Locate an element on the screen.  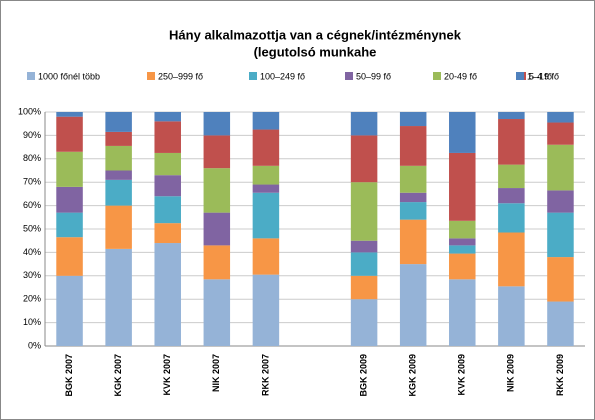
x-tick-label: KGK 2009 is located at coordinates (413, 375).